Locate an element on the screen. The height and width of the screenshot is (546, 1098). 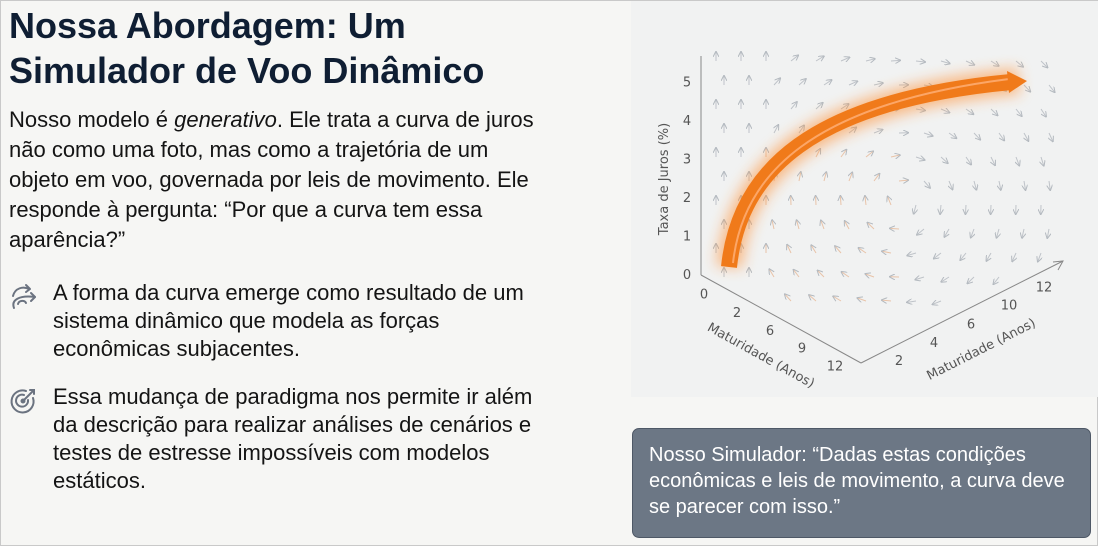
left-tick-label: 6 is located at coordinates (770, 331).